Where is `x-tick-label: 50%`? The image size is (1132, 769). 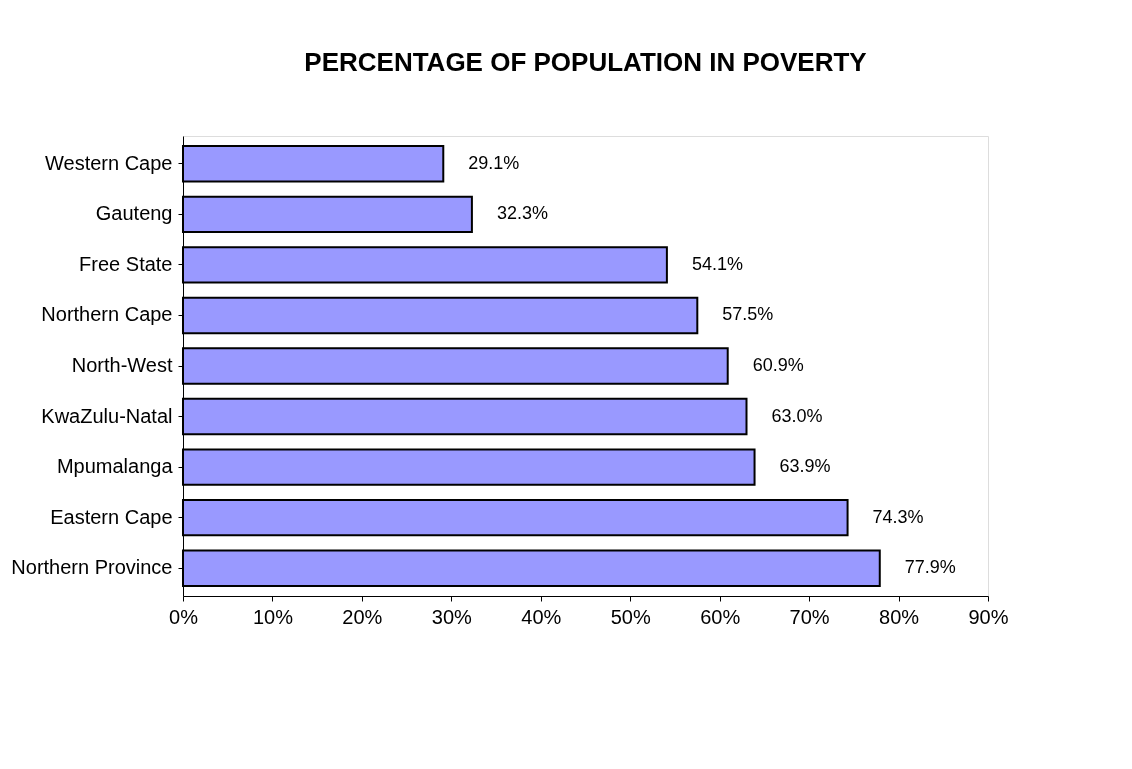 x-tick-label: 50% is located at coordinates (630, 616).